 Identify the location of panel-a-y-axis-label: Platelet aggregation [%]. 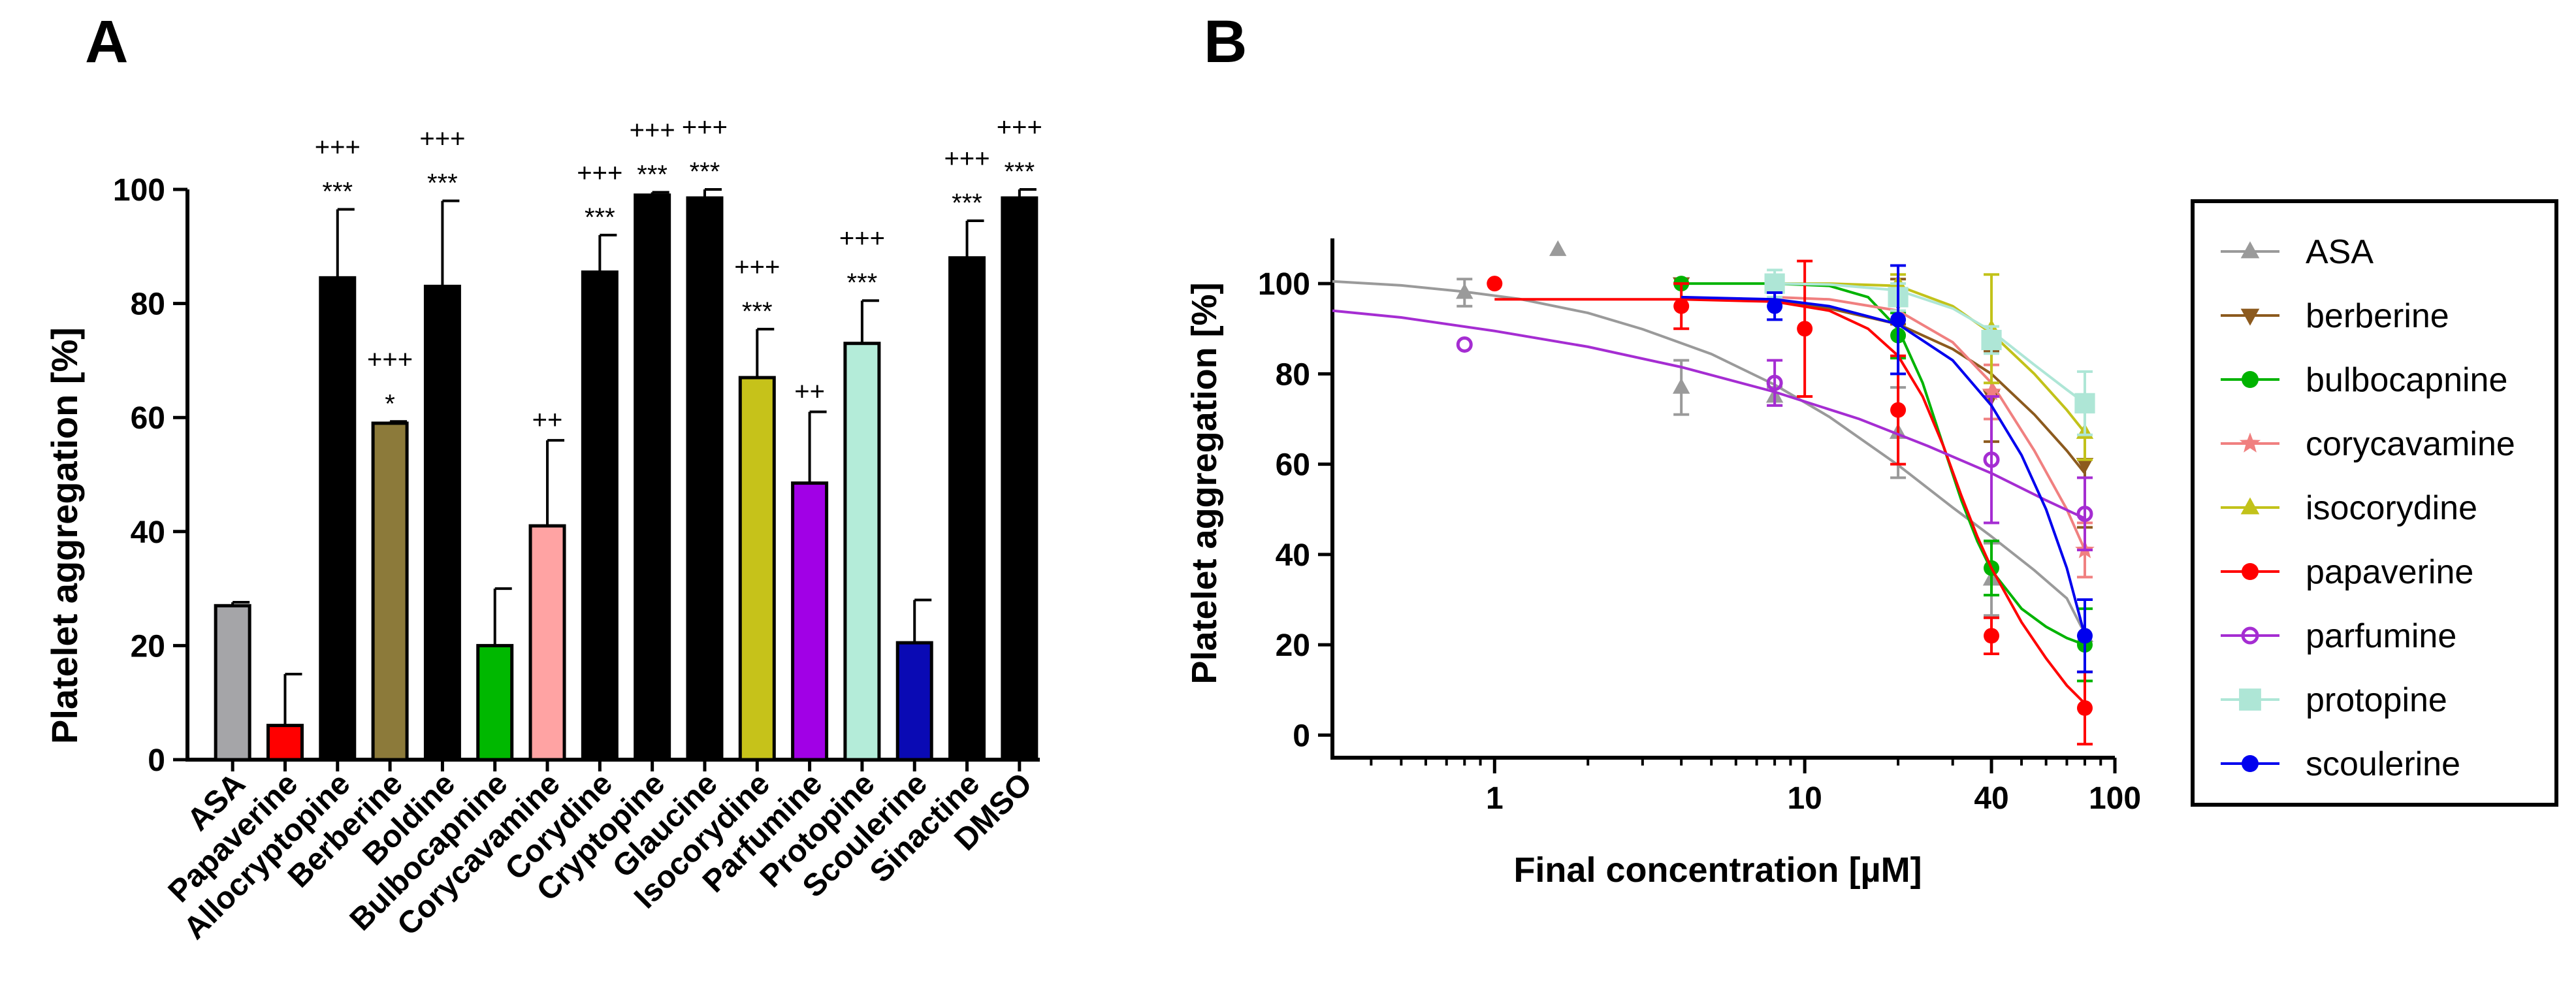
(64, 535).